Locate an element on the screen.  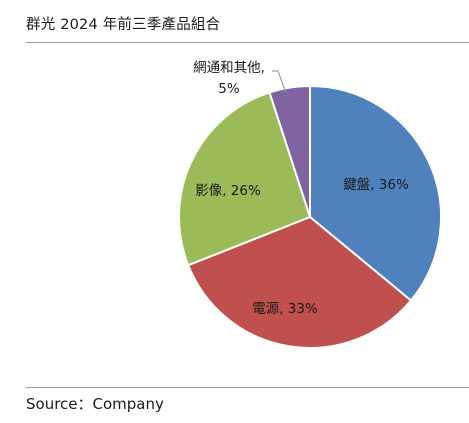
top-divider is located at coordinates (247, 42).